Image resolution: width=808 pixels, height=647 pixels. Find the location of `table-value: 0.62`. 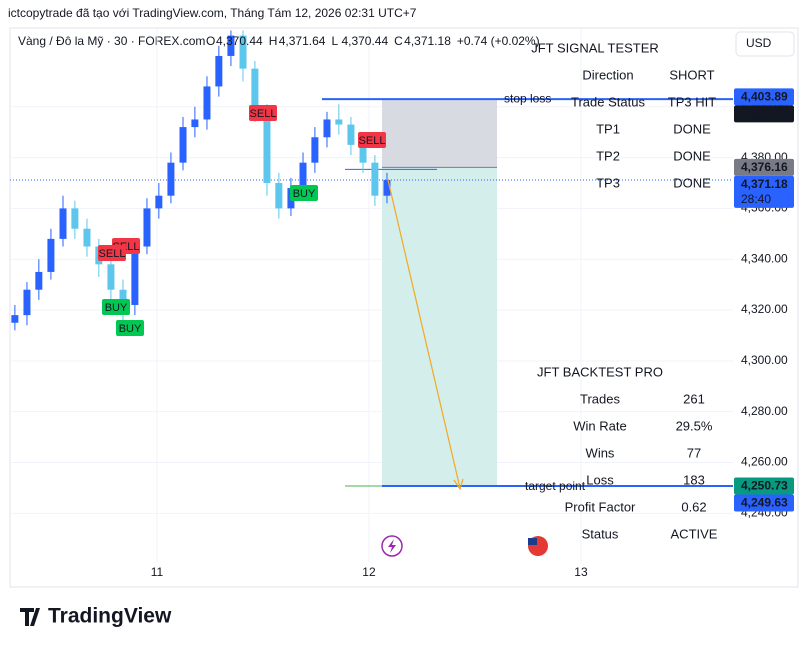

table-value: 0.62 is located at coordinates (693, 506).